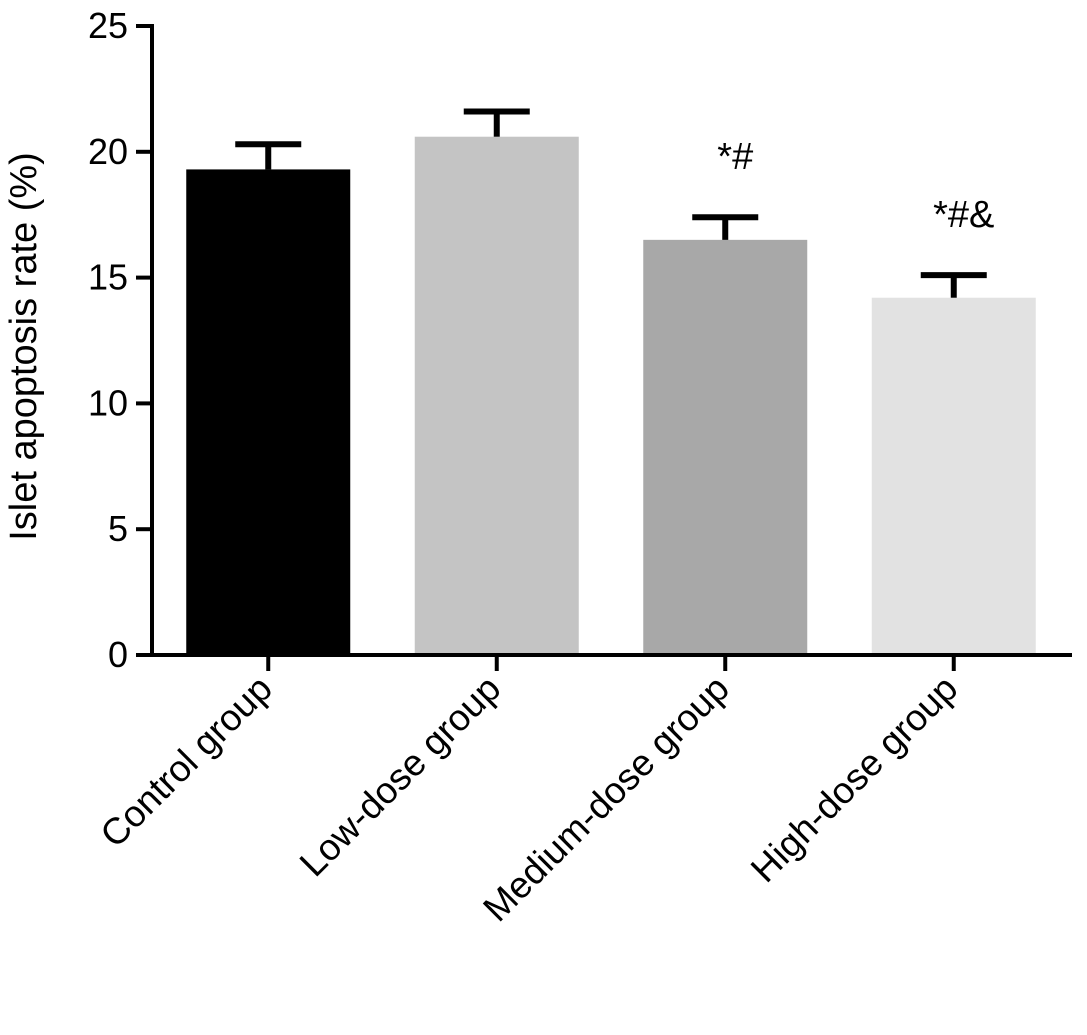 The width and height of the screenshot is (1087, 1035). What do you see at coordinates (963, 215) in the screenshot?
I see `significance-annotation: *#&` at bounding box center [963, 215].